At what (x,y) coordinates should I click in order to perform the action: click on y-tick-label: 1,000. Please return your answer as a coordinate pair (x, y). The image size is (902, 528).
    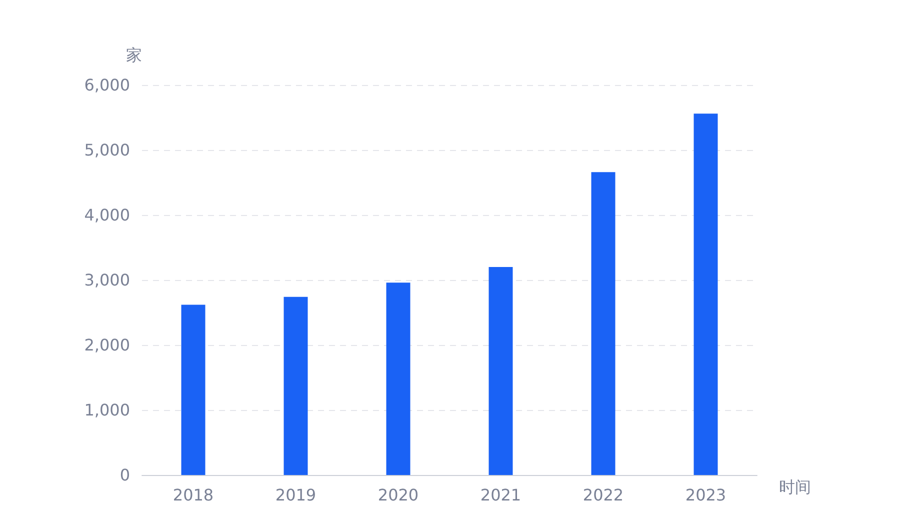
    Looking at the image, I should click on (107, 410).